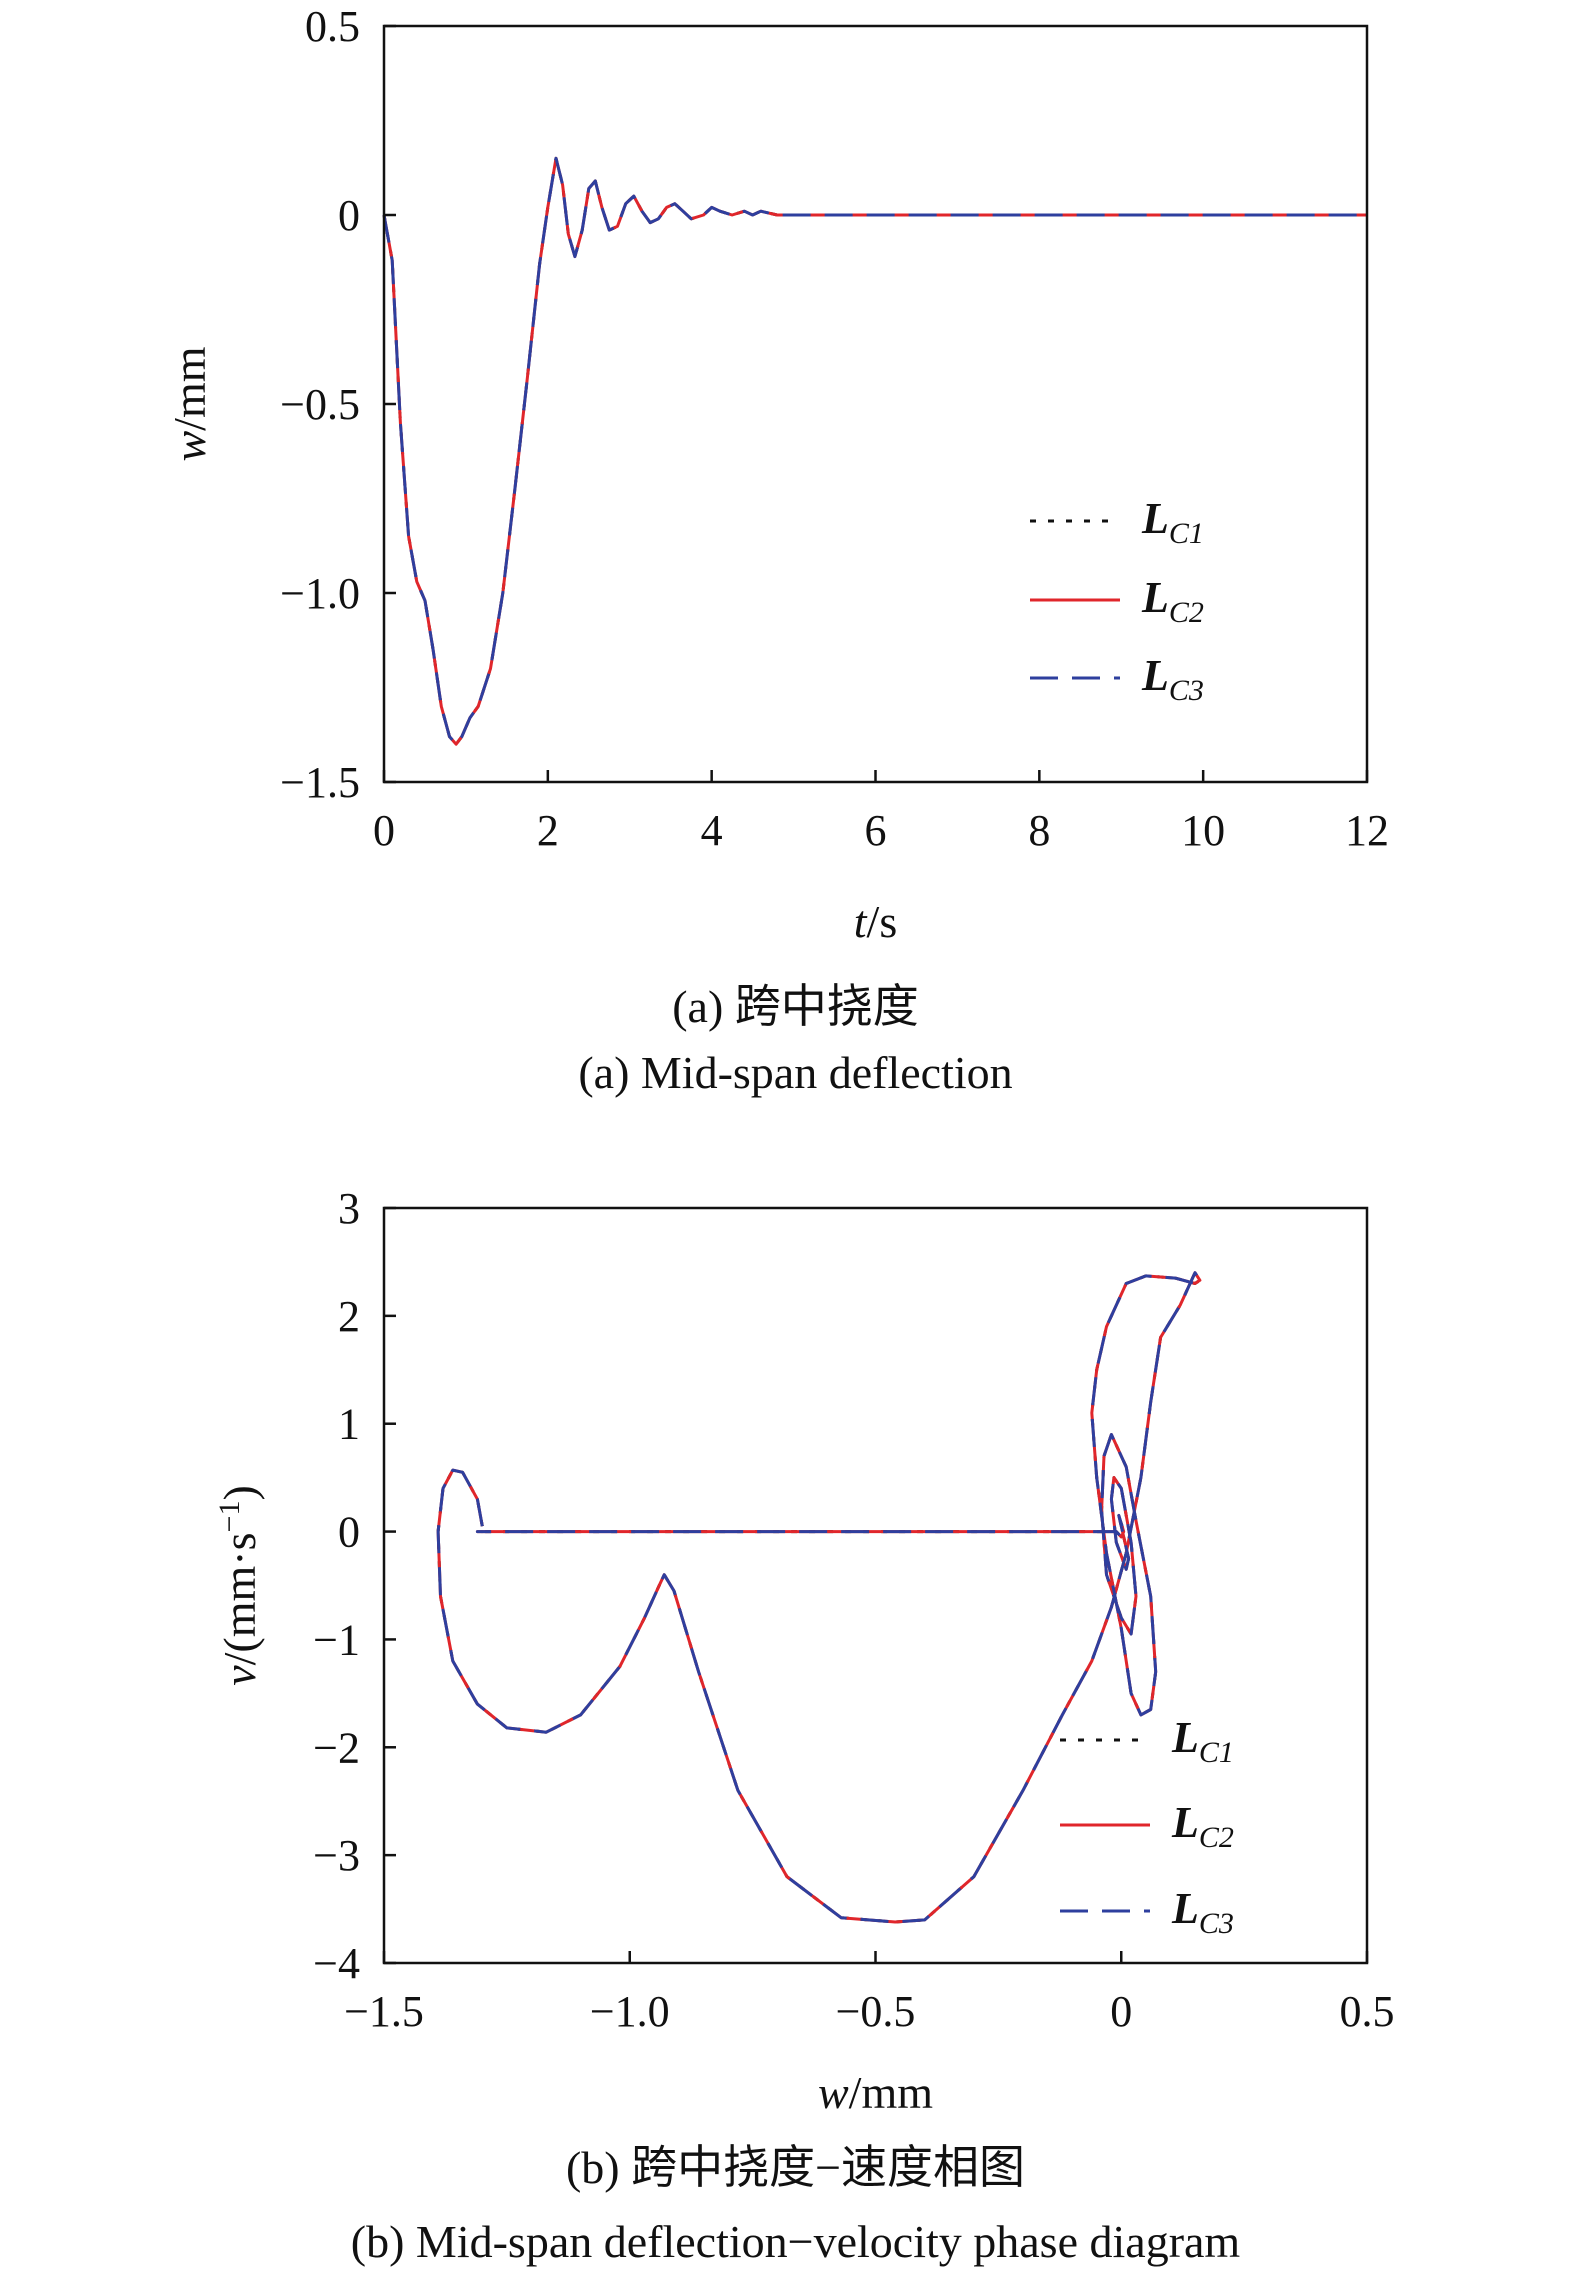 The height and width of the screenshot is (2287, 1575). What do you see at coordinates (189, 388) in the screenshot?
I see `y-axis-unit: /mm` at bounding box center [189, 388].